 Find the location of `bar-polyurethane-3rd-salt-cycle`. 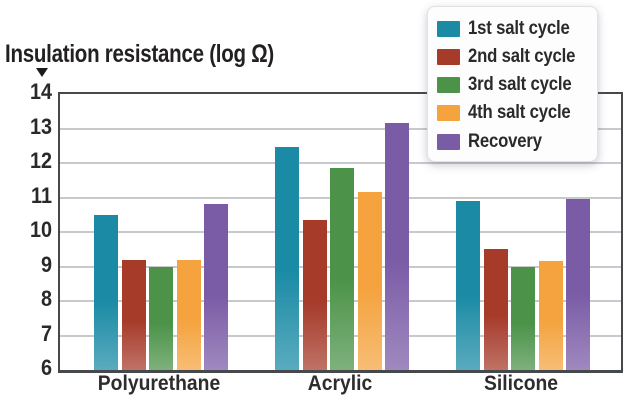

bar-polyurethane-3rd-salt-cycle is located at coordinates (161, 318).